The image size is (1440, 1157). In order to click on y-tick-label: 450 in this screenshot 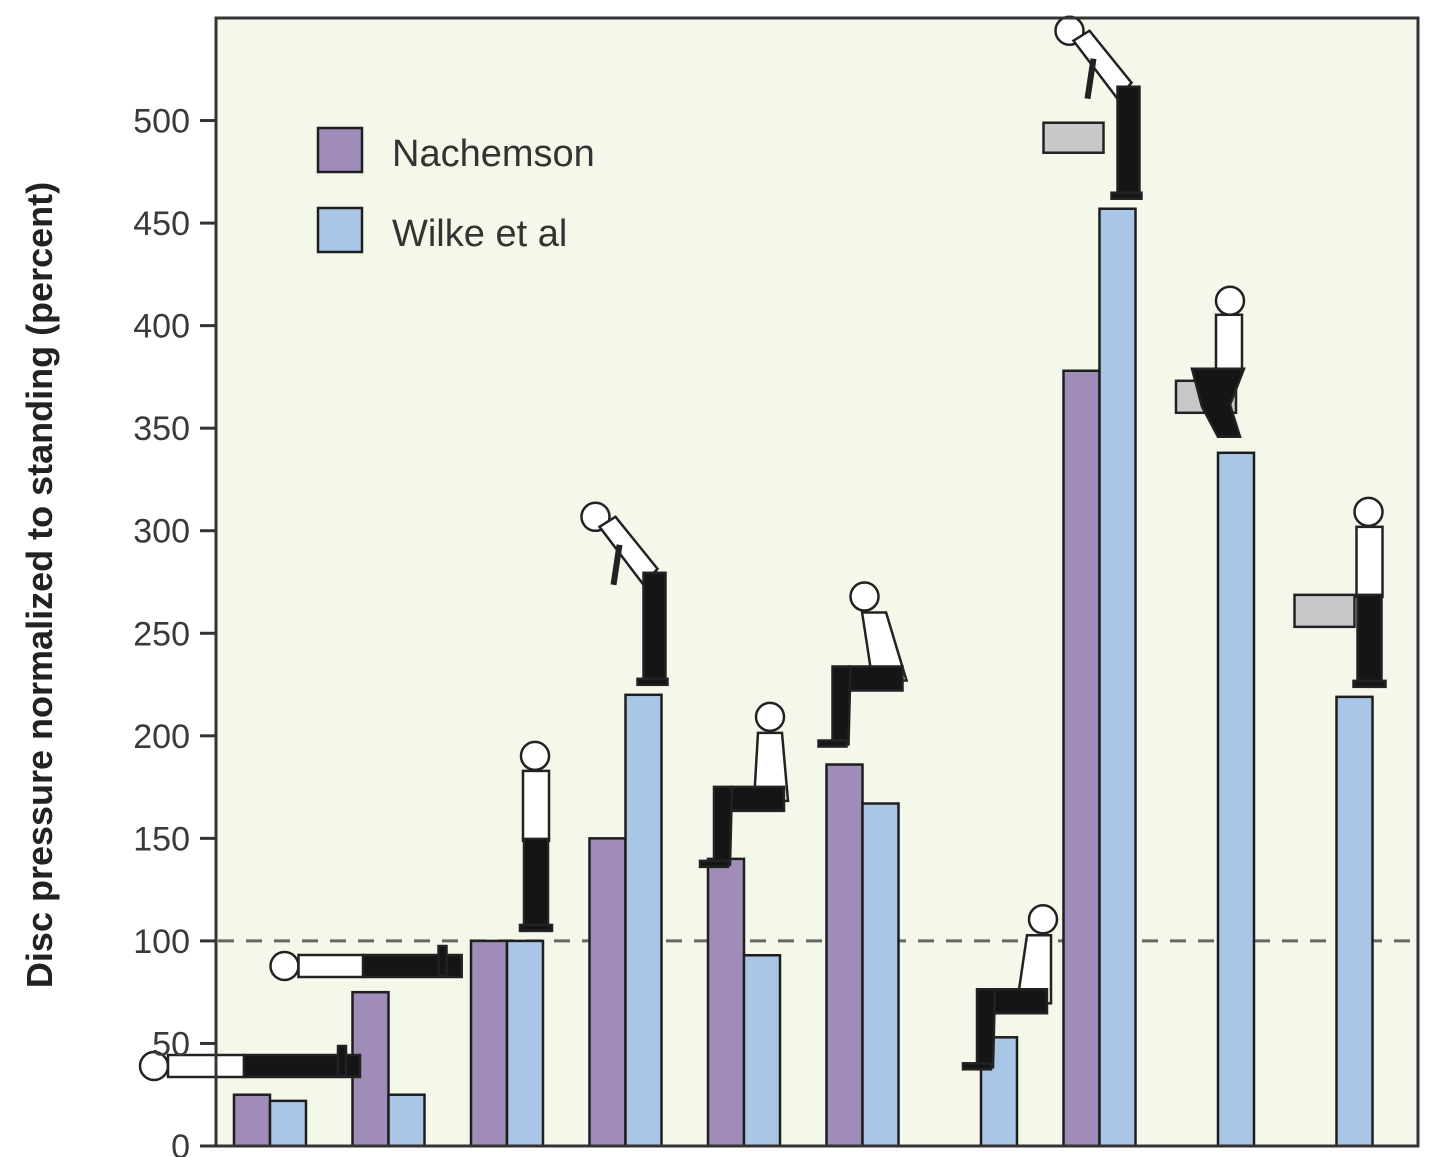, I will do `click(161, 224)`.